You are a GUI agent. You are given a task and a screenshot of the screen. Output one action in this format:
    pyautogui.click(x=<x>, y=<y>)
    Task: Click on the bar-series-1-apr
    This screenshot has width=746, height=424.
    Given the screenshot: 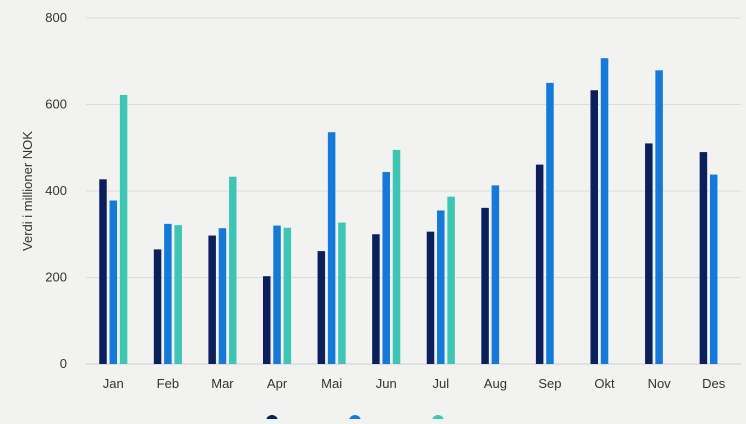 What is the action you would take?
    pyautogui.click(x=266, y=320)
    